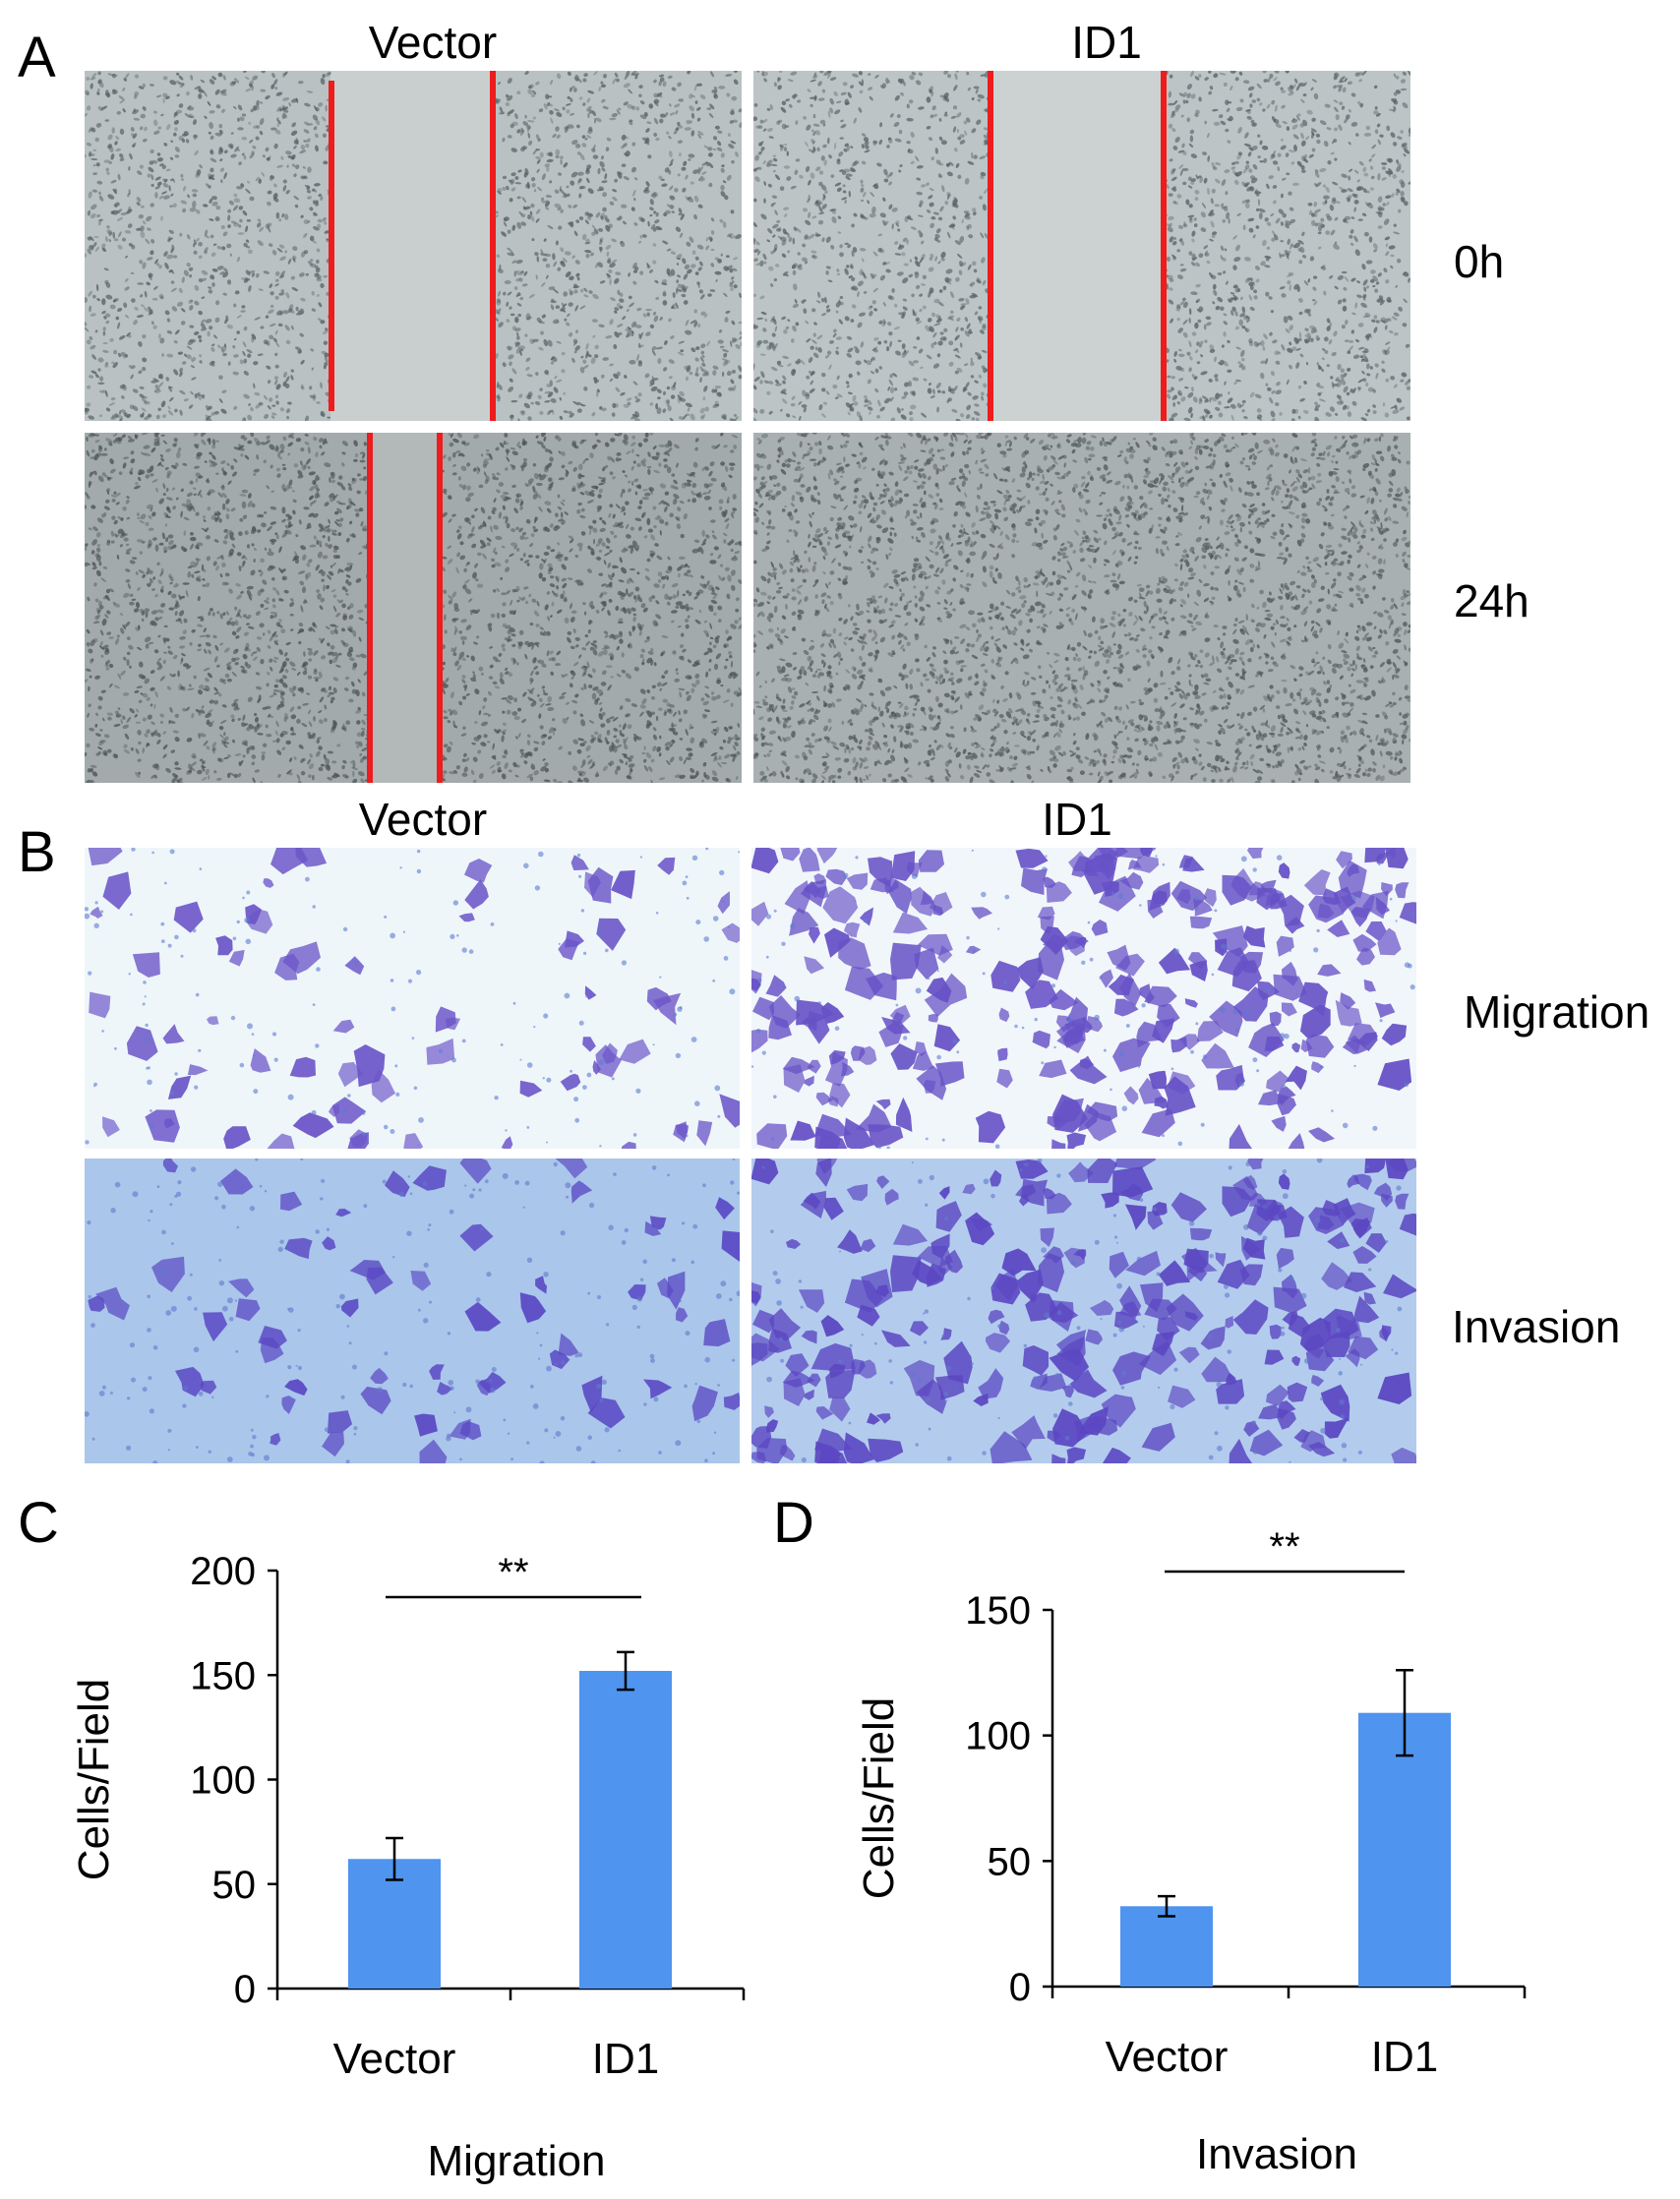 The image size is (1680, 2199). What do you see at coordinates (223, 1571) in the screenshot?
I see `y-tick-label: 200` at bounding box center [223, 1571].